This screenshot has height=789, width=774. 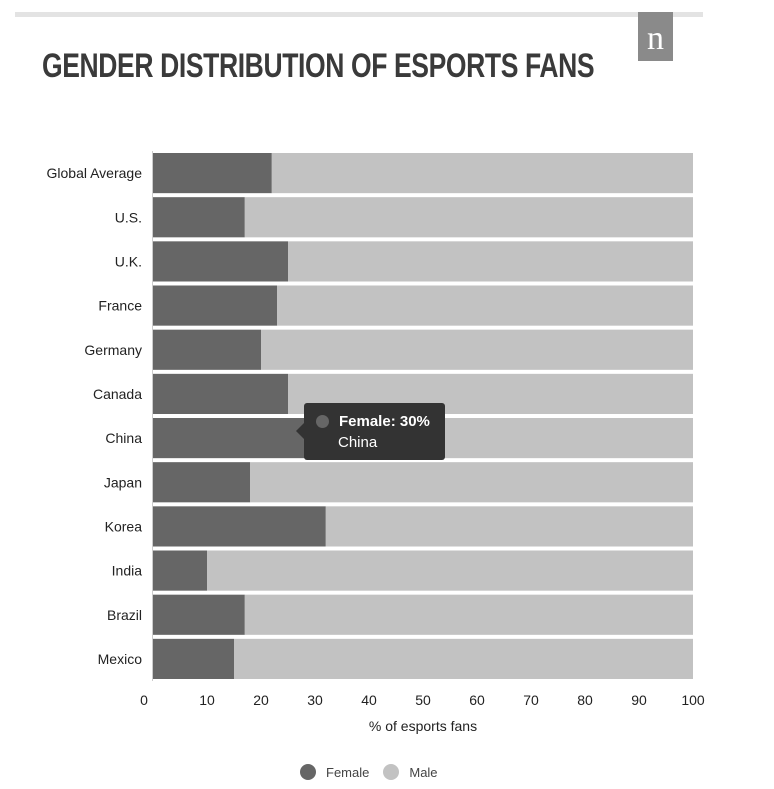 I want to click on bar-female-canada, so click(x=220, y=393).